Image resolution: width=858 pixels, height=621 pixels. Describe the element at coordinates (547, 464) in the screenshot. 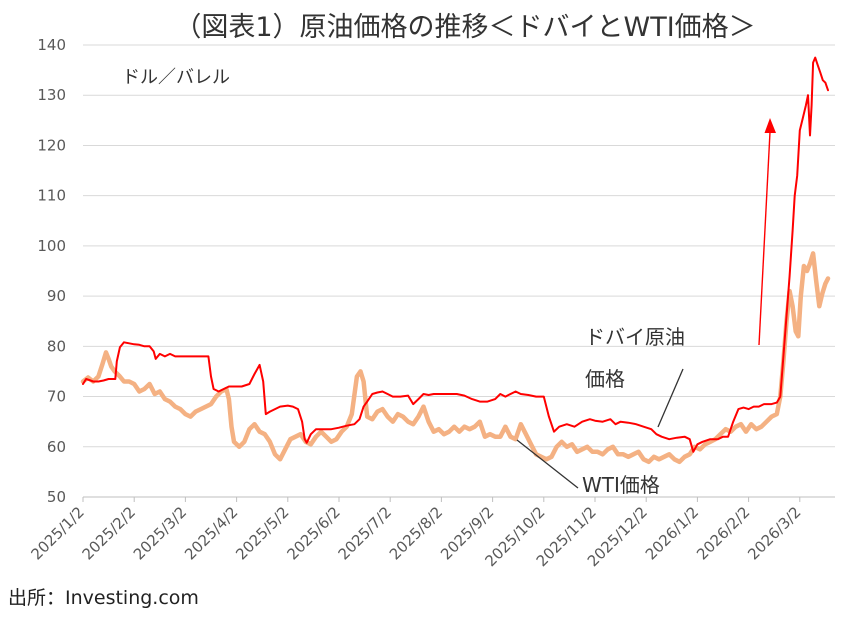

I see `wti-leader-line` at that location.